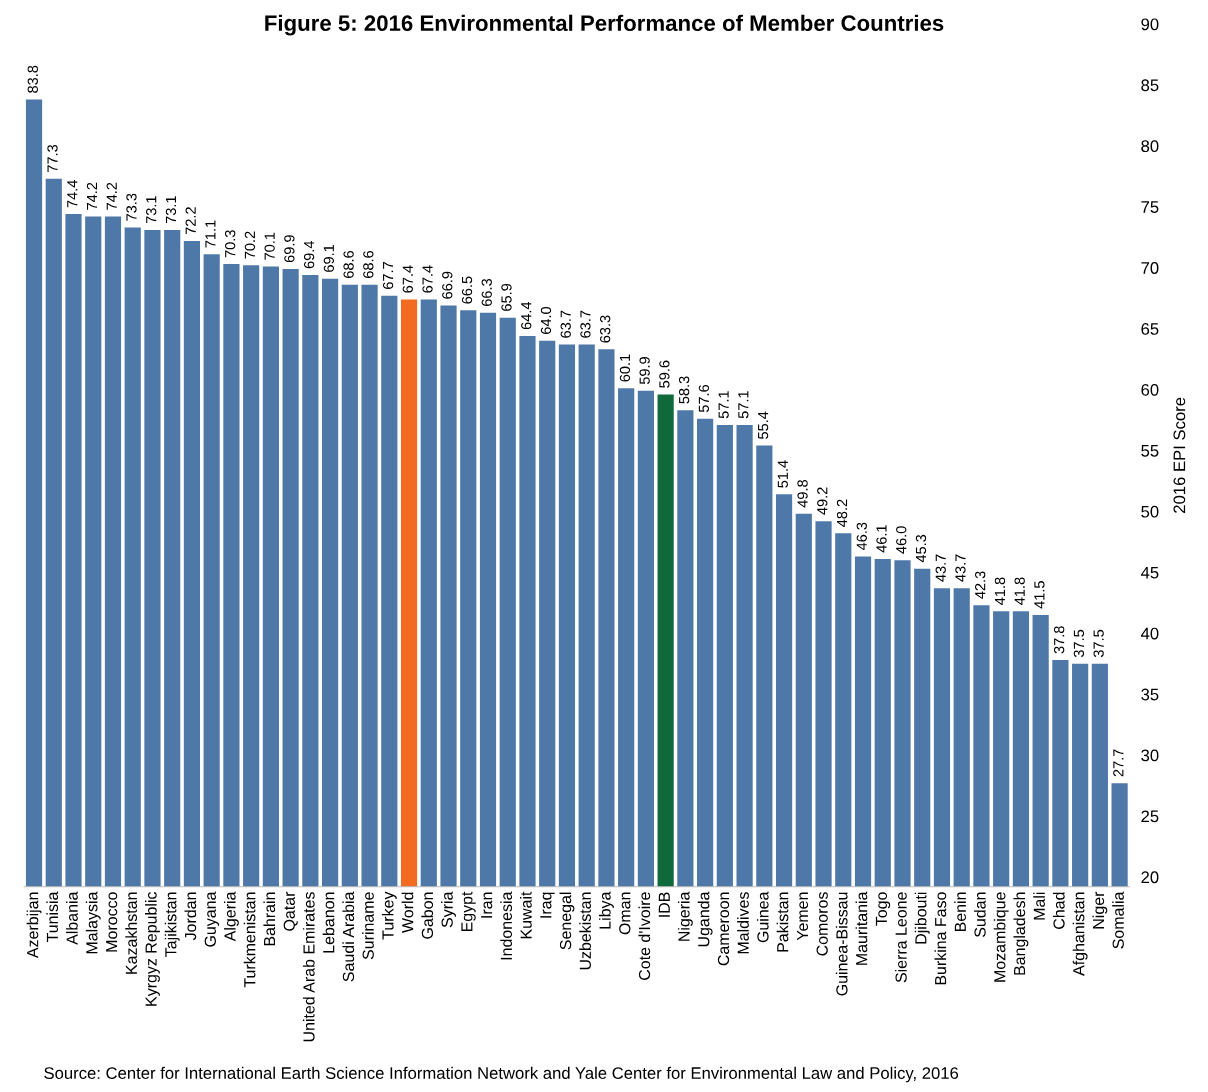  Describe the element at coordinates (861, 928) in the screenshot. I see `x-tick-label: Mauritania` at that location.